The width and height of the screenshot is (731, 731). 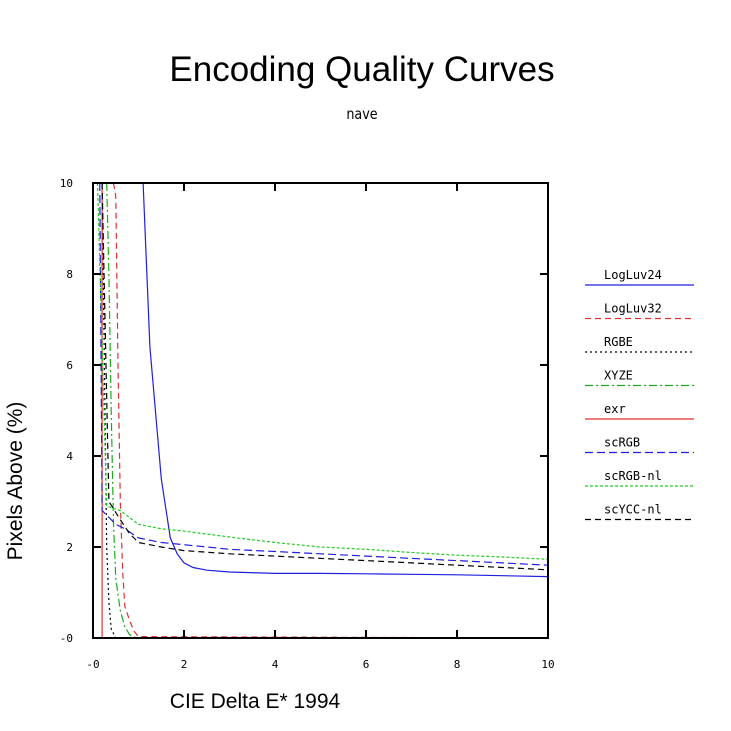 I want to click on legend-label: scYCC-nl, so click(x=633, y=510).